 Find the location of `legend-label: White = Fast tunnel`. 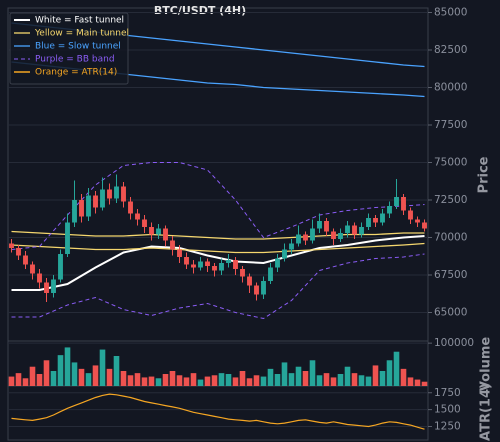

legend-label: White = Fast tunnel is located at coordinates (79, 21).